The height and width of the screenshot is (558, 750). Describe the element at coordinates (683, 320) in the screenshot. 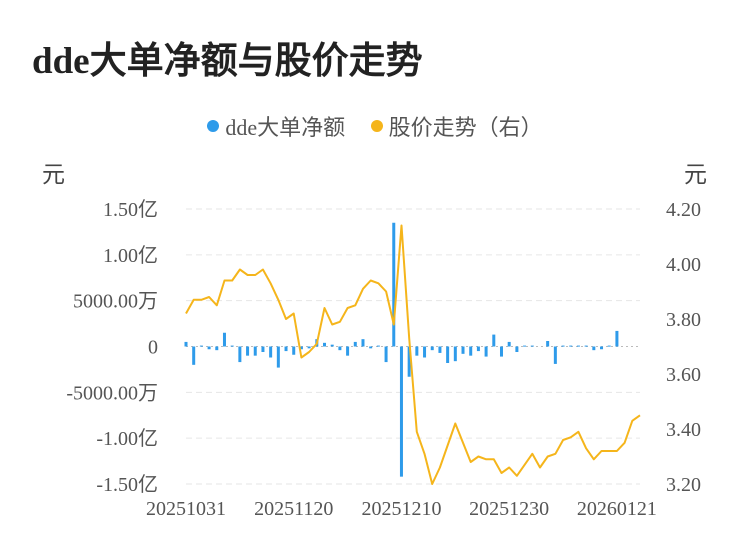

I see `right-tick-label: 3.80` at that location.